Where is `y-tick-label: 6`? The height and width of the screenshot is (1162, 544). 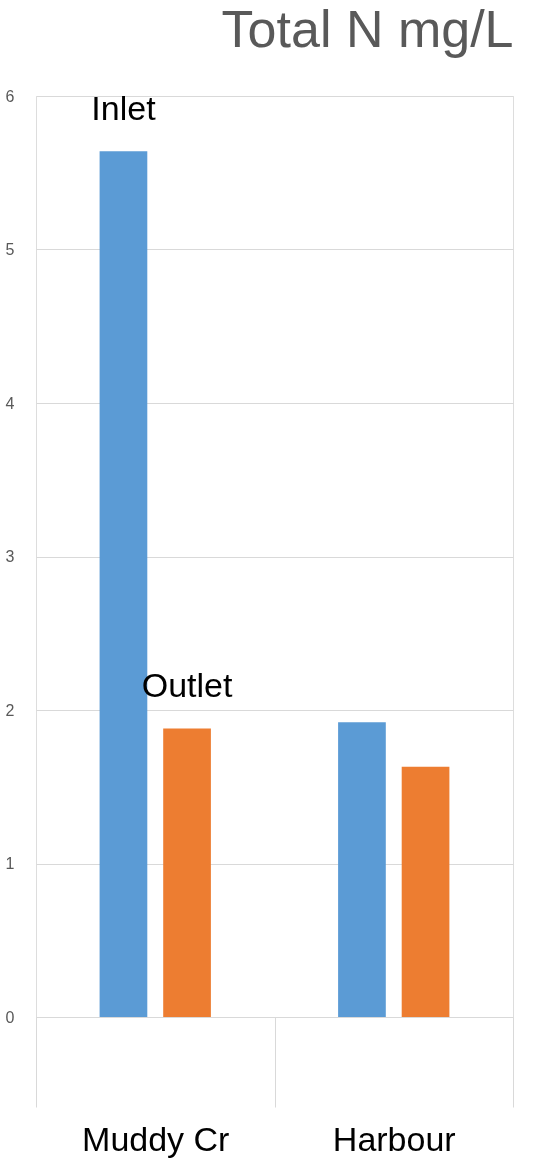
y-tick-label: 6 is located at coordinates (10, 96).